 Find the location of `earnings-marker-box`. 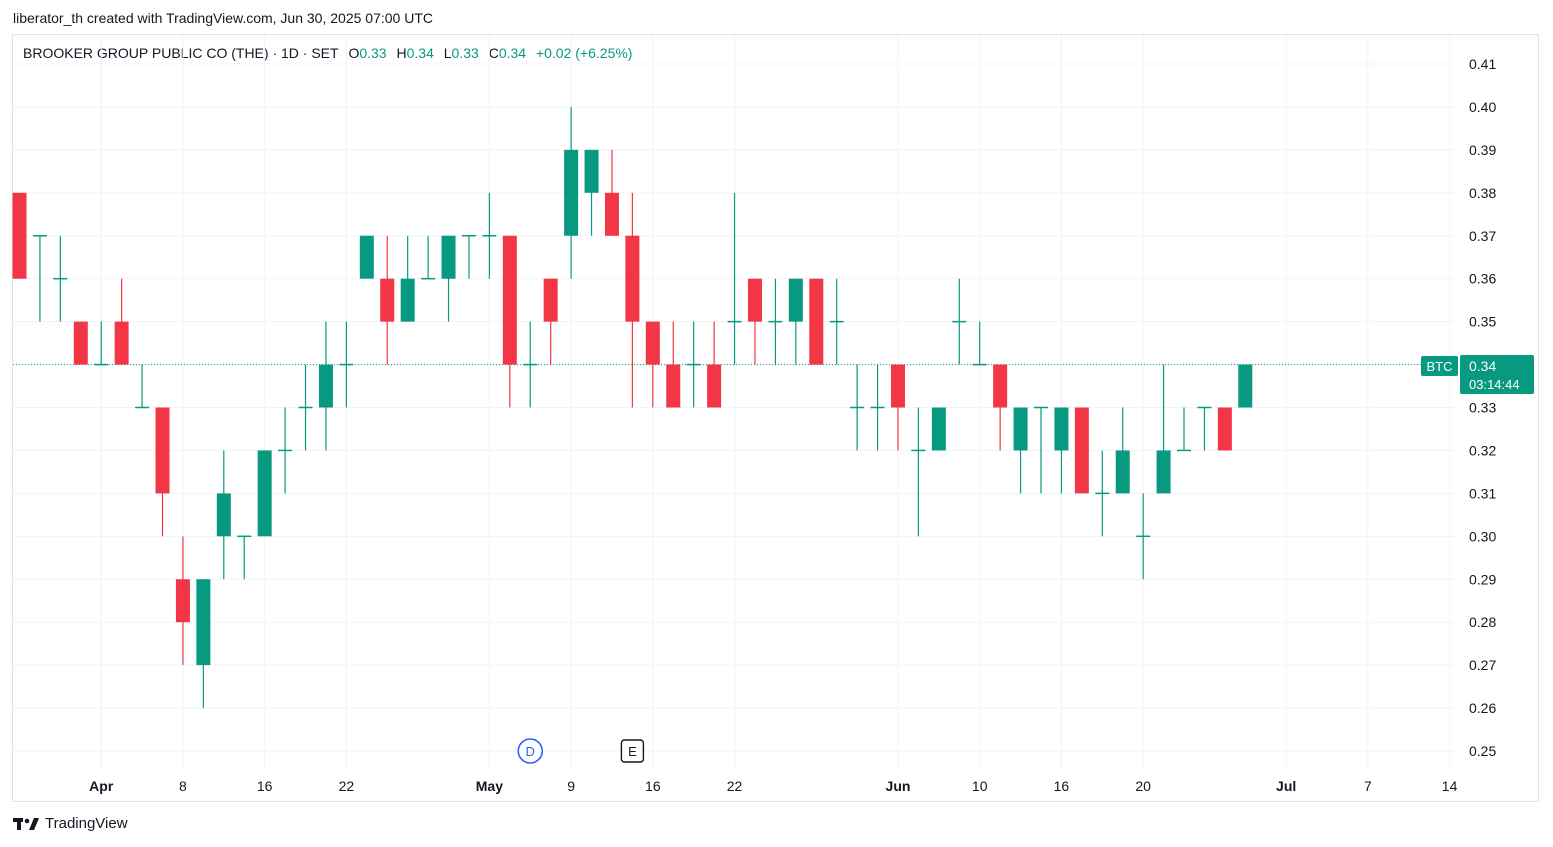

earnings-marker-box is located at coordinates (632, 751).